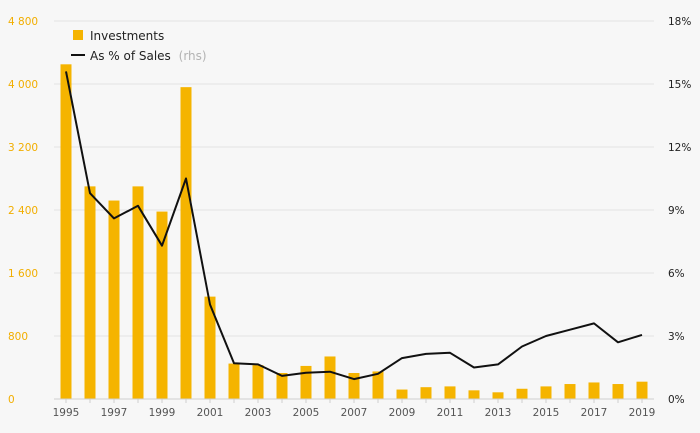  I want to click on x-tick-label: 2005, so click(306, 413).